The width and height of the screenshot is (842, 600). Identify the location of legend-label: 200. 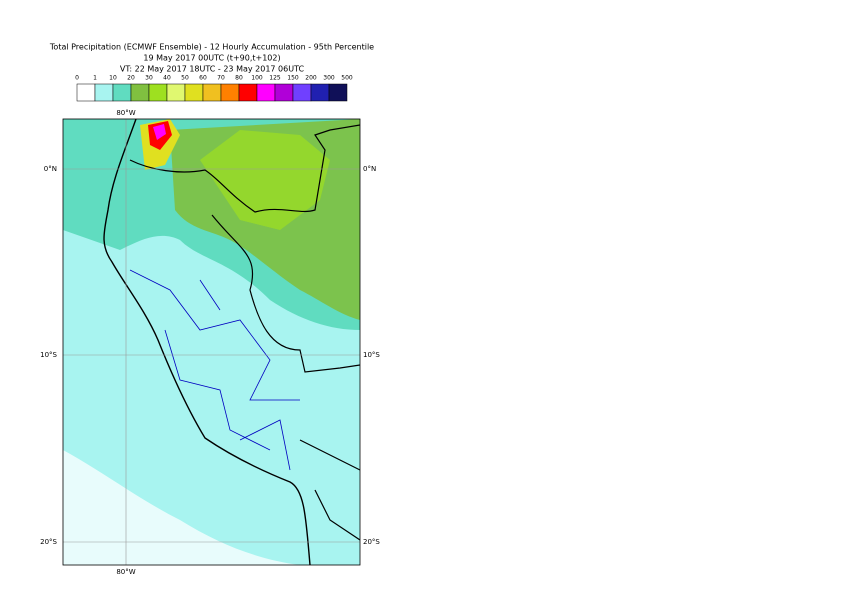
(311, 78).